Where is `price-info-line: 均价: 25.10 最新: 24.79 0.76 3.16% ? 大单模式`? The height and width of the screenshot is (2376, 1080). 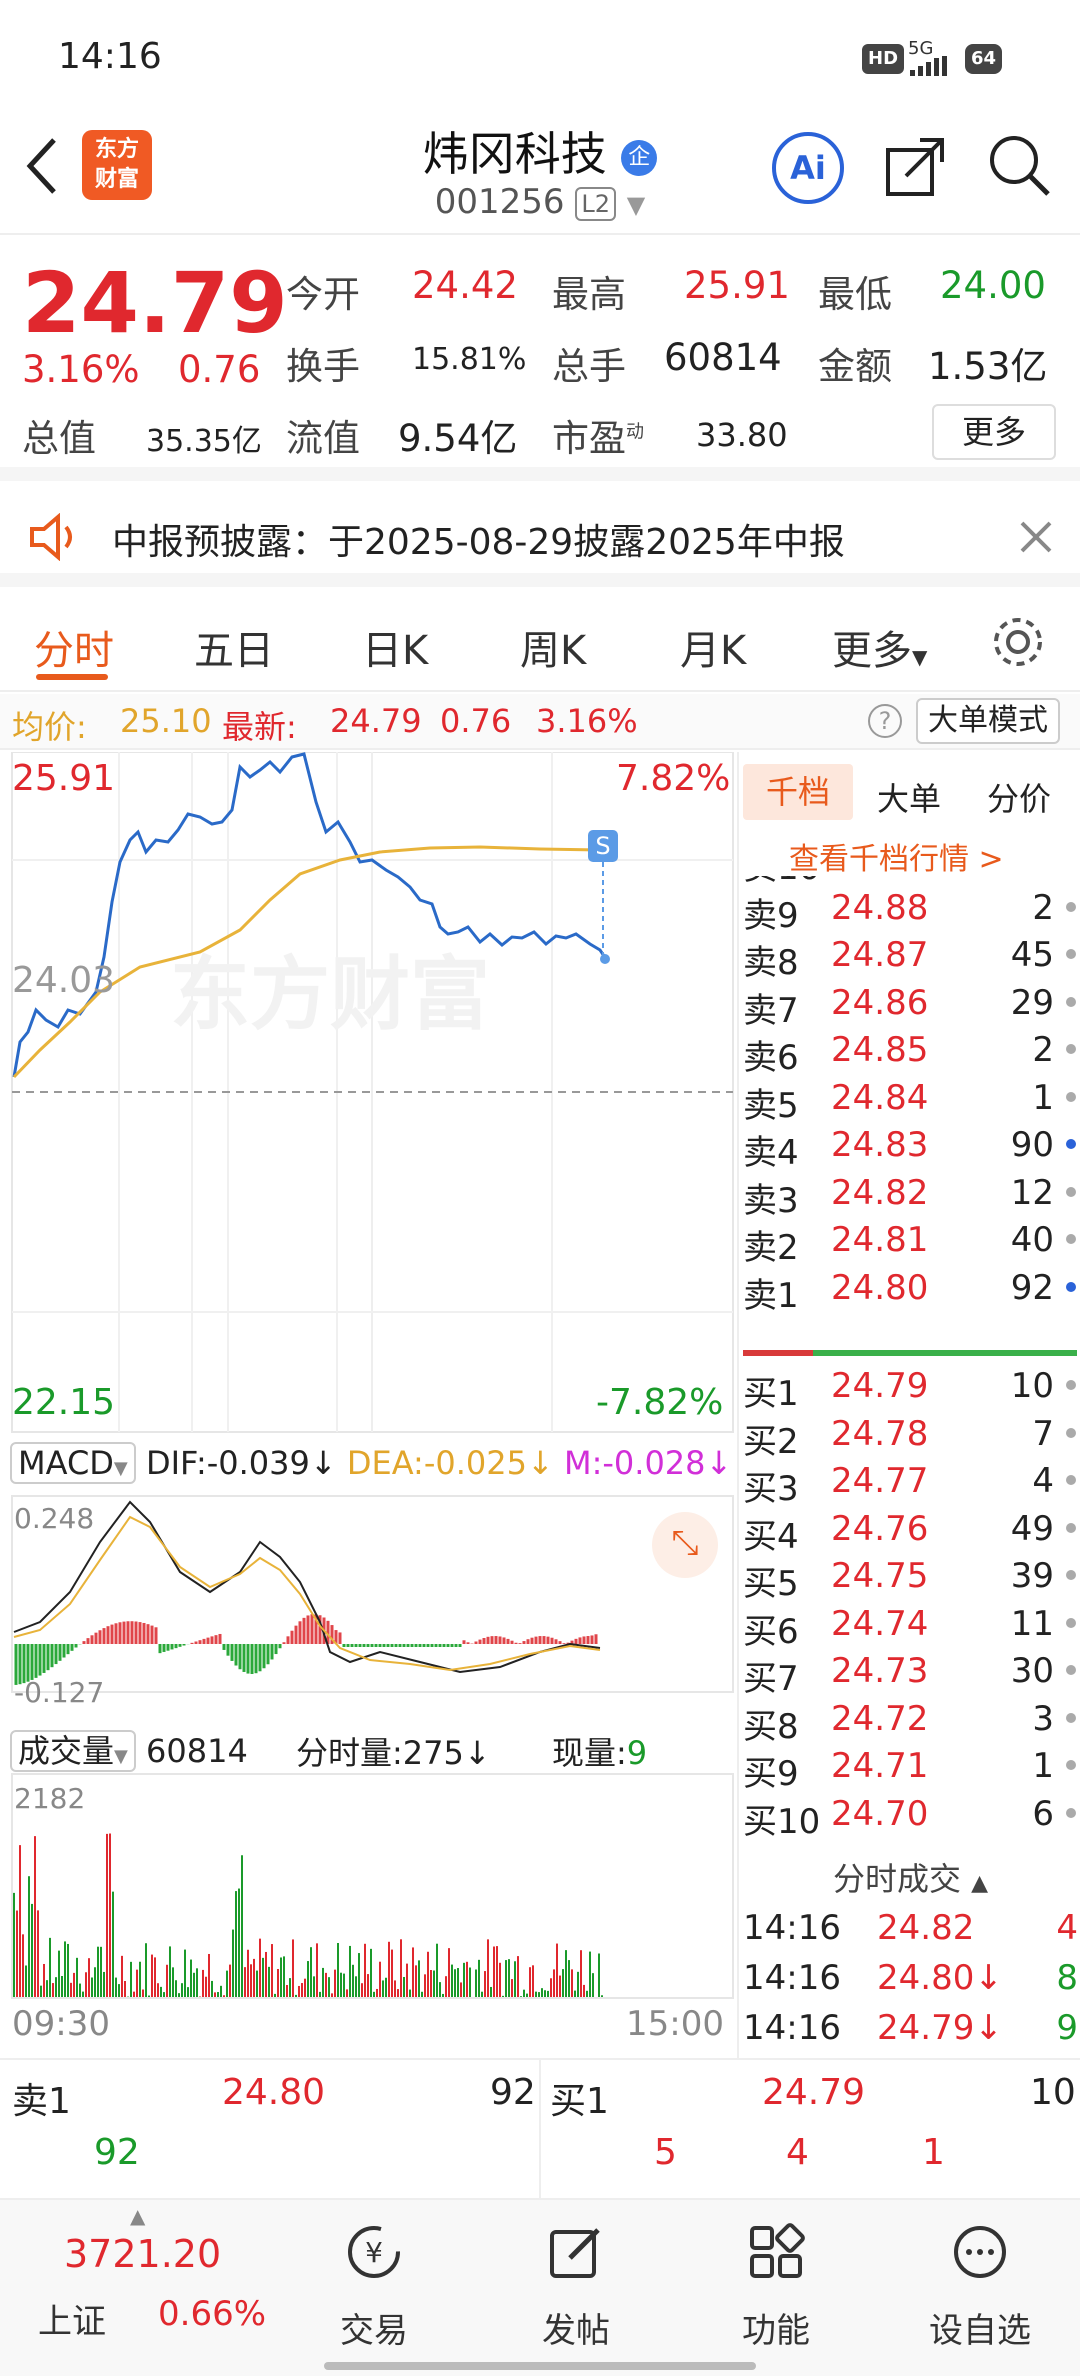
price-info-line: 均价: 25.10 最新: 24.79 0.76 3.16% ? 大单模式 is located at coordinates (540, 722).